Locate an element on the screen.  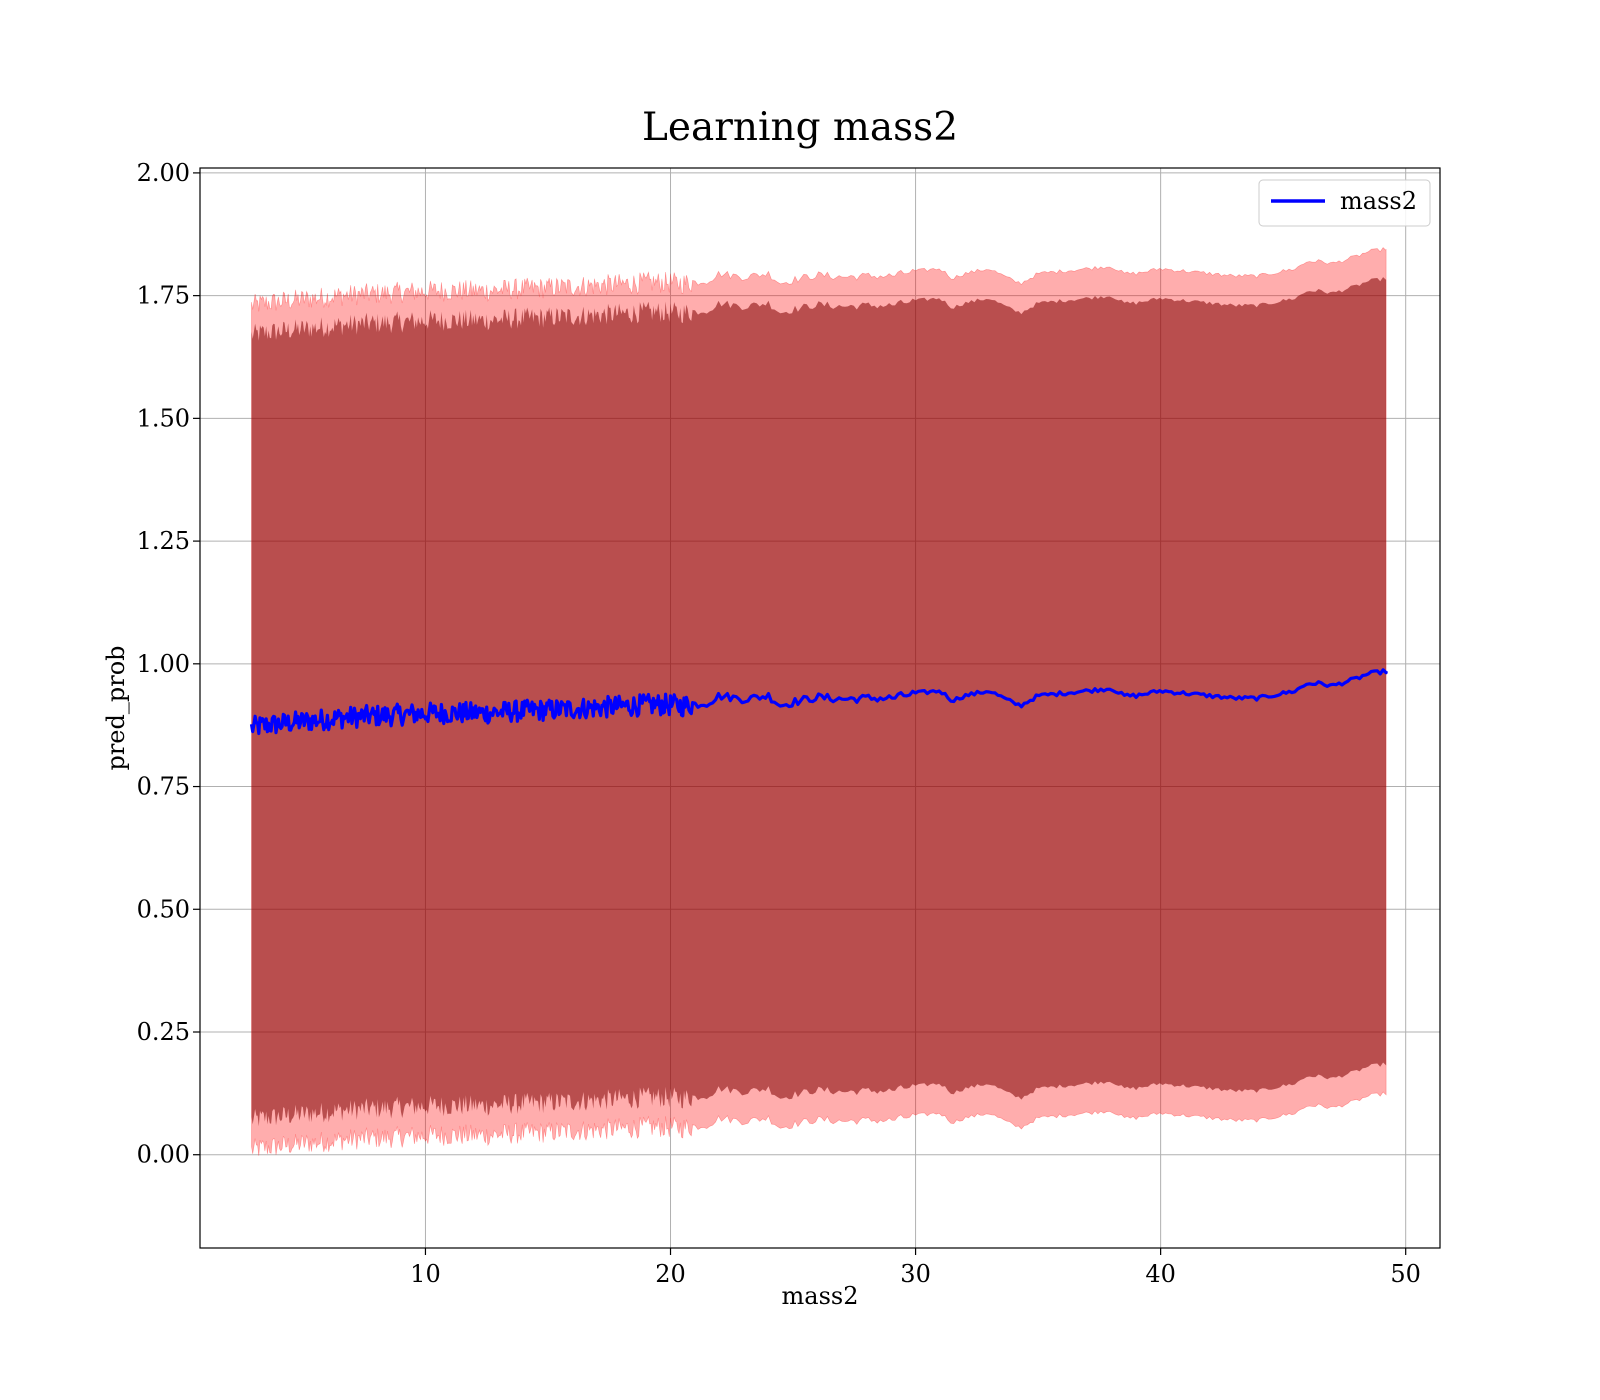
y-tick-label: 1.75 is located at coordinates (163, 296).